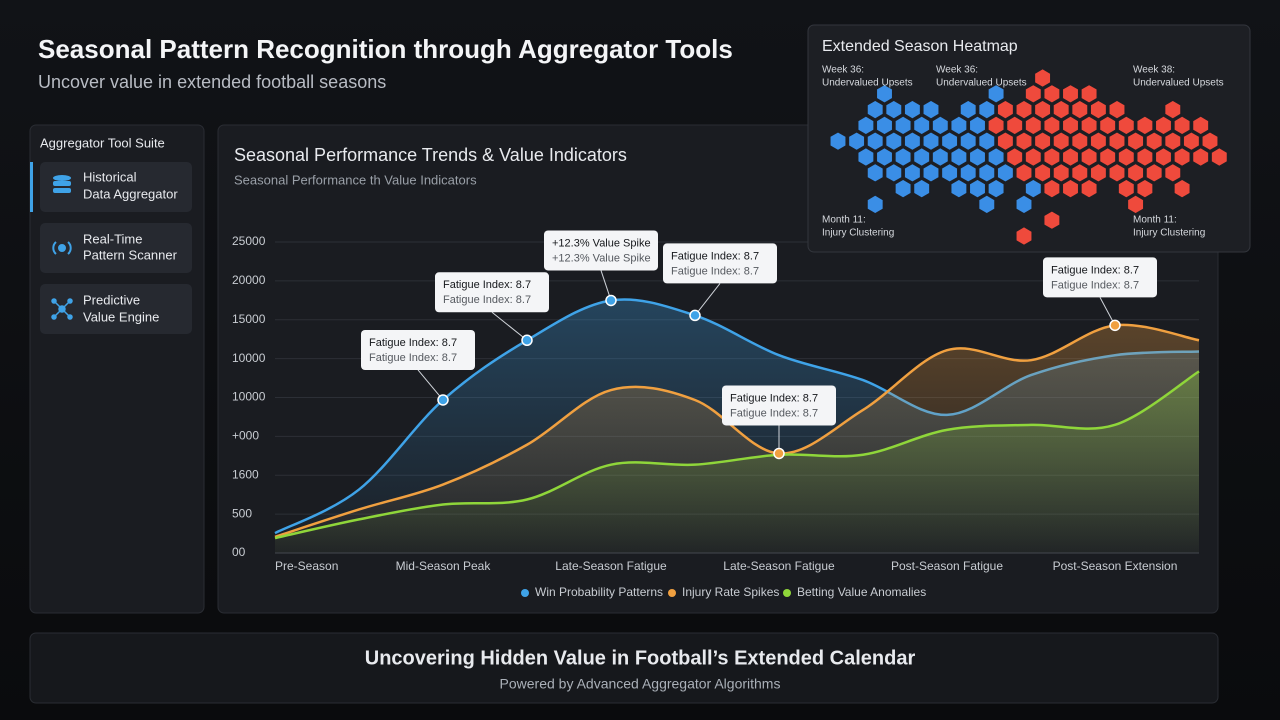 This screenshot has width=1280, height=720. I want to click on chart-subtitle: Seasonal Performance th Value Indicators, so click(355, 179).